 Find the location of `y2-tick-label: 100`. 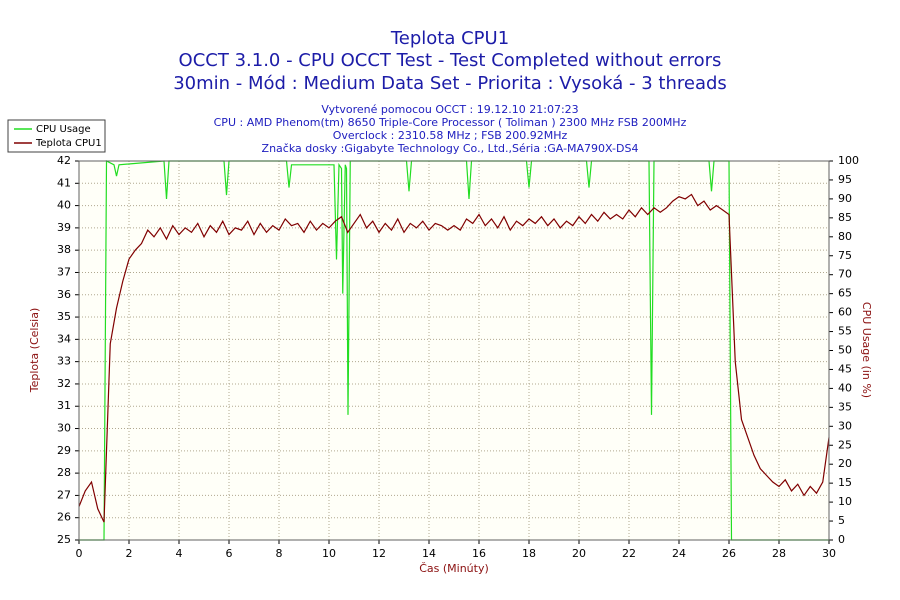

y2-tick-label: 100 is located at coordinates (848, 160).